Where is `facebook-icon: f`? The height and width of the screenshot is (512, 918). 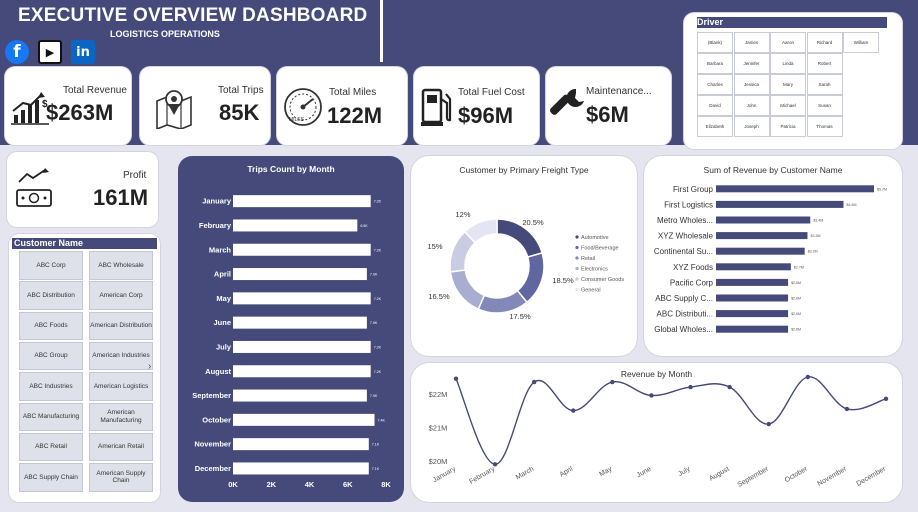 facebook-icon: f is located at coordinates (17, 52).